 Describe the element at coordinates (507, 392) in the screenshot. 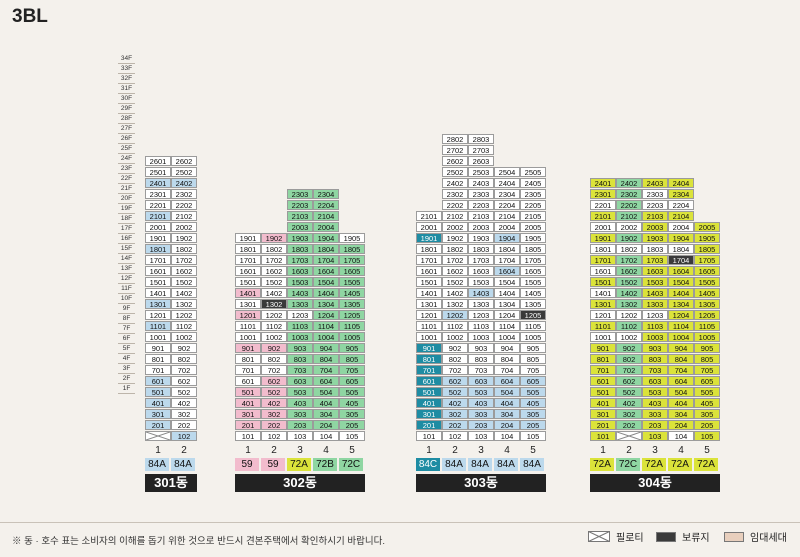

I see `unit-cell: 504` at that location.